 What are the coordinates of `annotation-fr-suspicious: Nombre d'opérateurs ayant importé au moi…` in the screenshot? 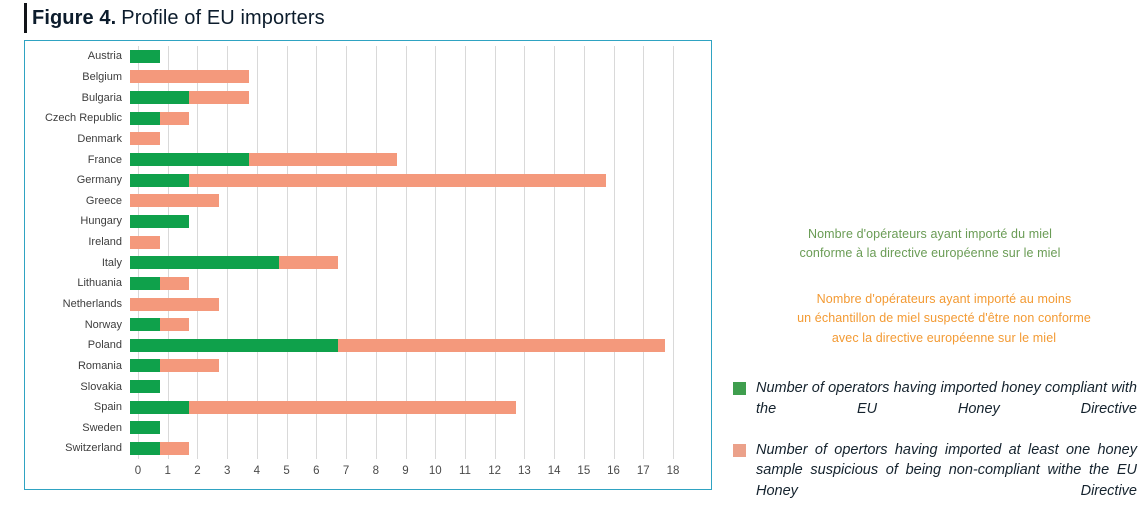 It's located at (944, 318).